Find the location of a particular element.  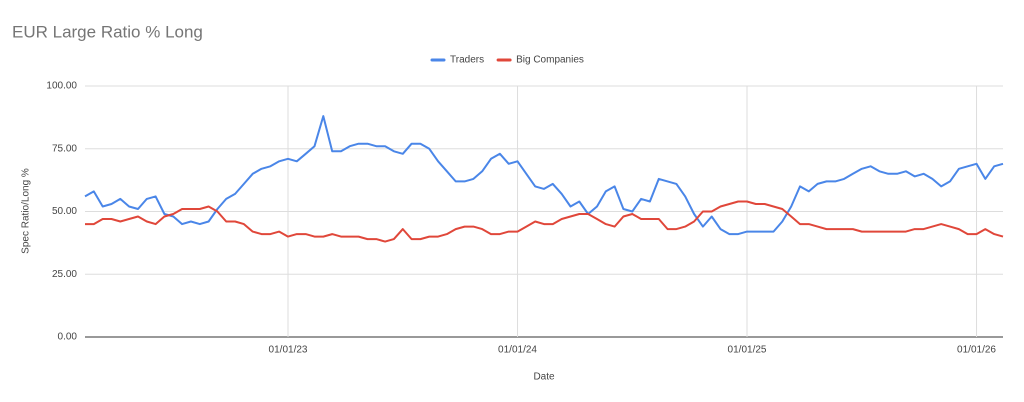

y-tick-label: 100.00 is located at coordinates (61, 86).